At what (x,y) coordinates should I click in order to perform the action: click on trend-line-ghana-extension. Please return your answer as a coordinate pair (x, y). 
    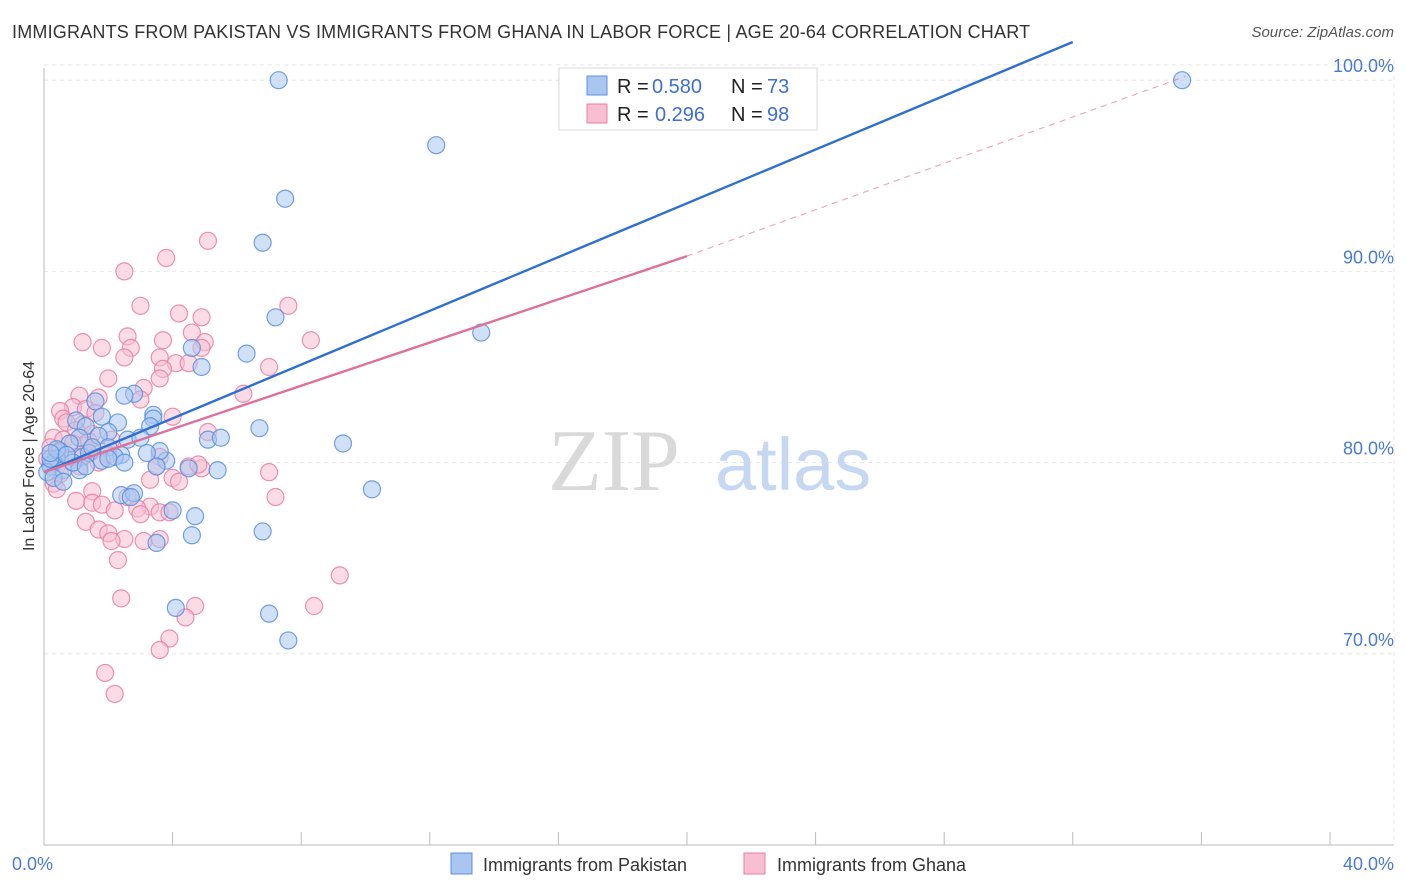
    Looking at the image, I should click on (936, 166).